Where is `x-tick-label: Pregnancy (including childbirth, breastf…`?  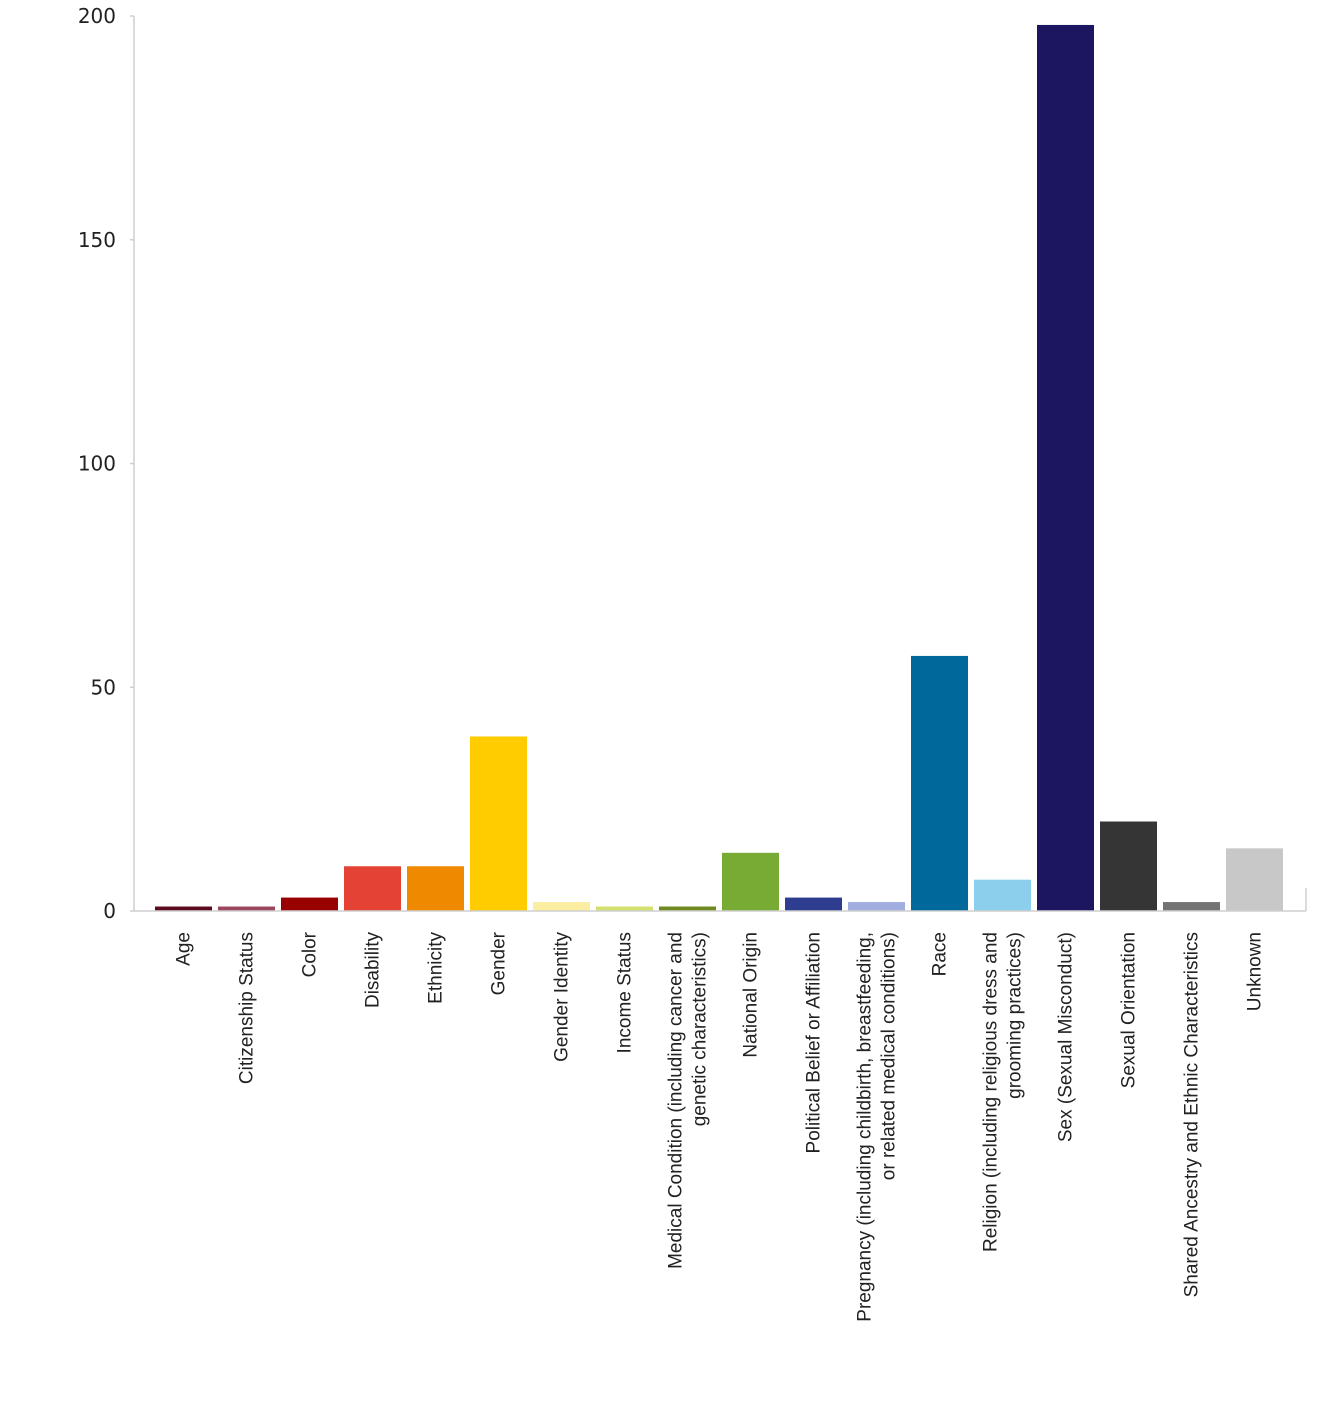
x-tick-label: Pregnancy (including childbirth, breastf… is located at coordinates (877, 1127).